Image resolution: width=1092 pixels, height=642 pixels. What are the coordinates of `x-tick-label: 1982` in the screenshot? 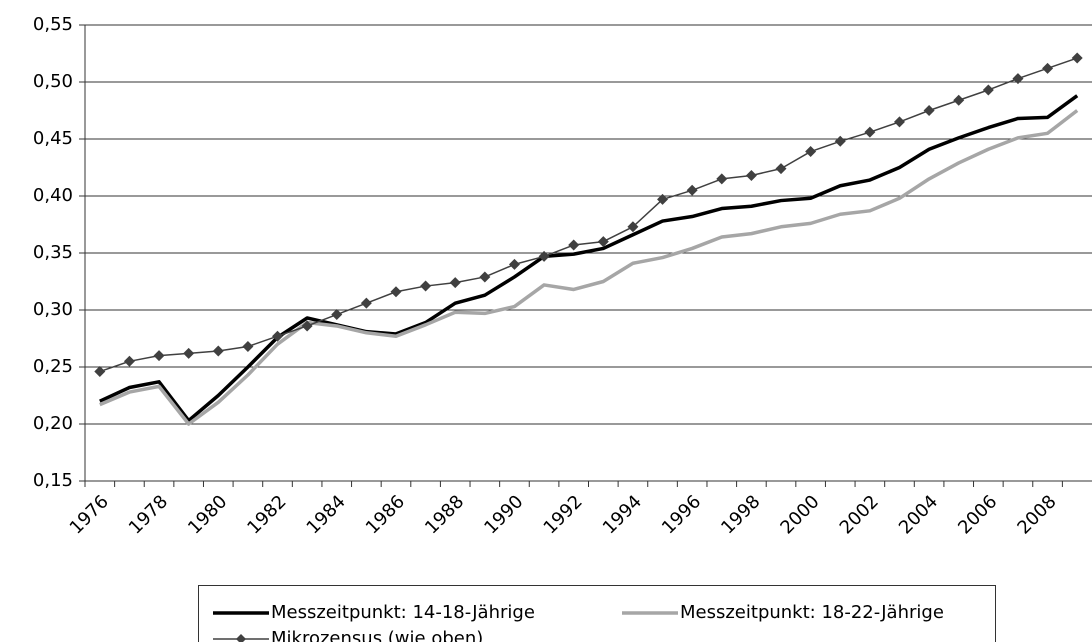 It's located at (266, 514).